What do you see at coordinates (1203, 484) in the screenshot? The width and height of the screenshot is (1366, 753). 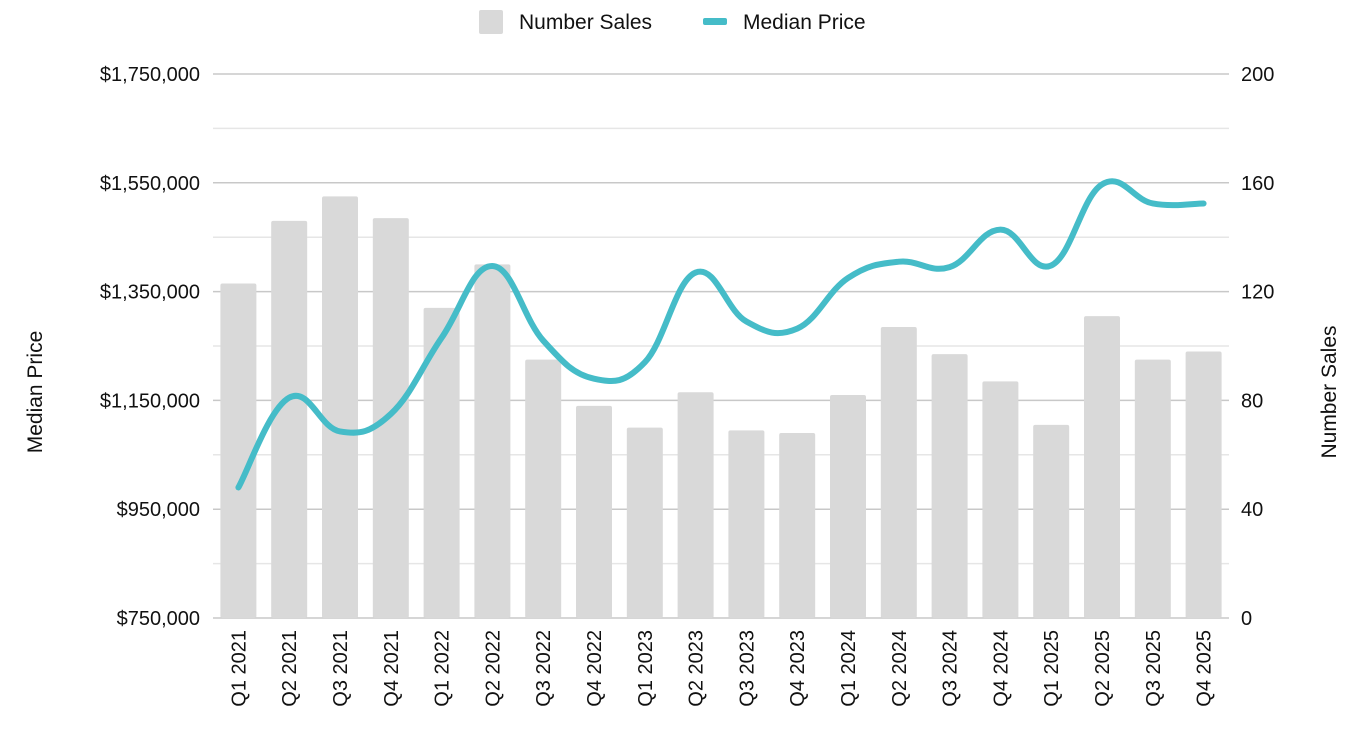 I see `bar-q4-2025` at bounding box center [1203, 484].